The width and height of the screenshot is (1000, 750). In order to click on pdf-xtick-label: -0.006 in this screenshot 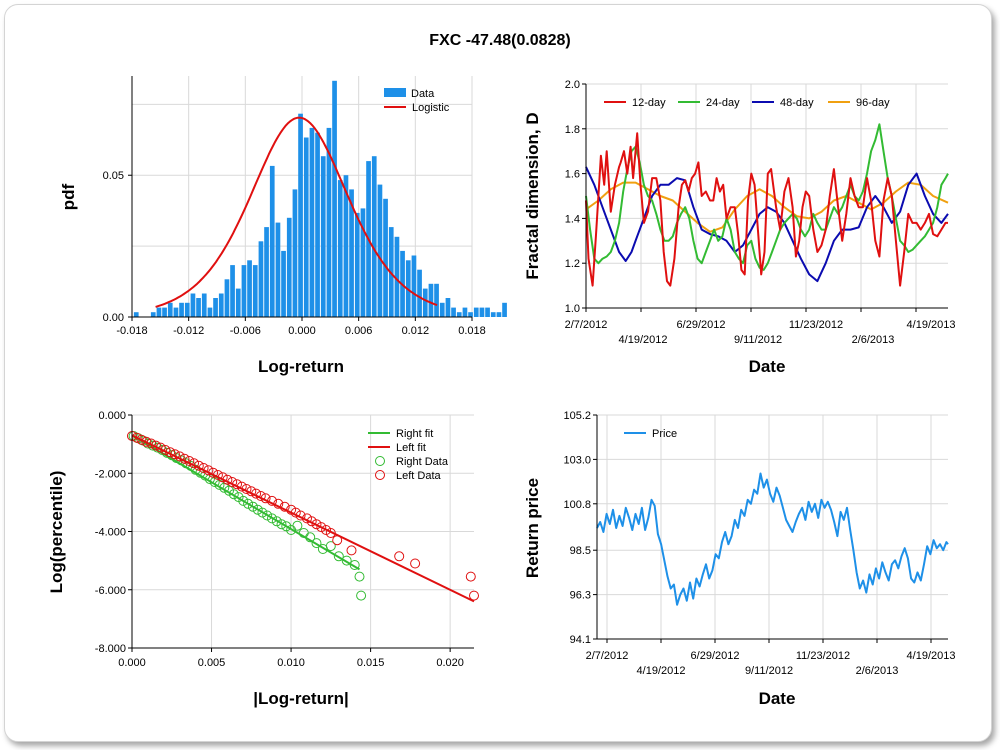, I will do `click(245, 331)`.